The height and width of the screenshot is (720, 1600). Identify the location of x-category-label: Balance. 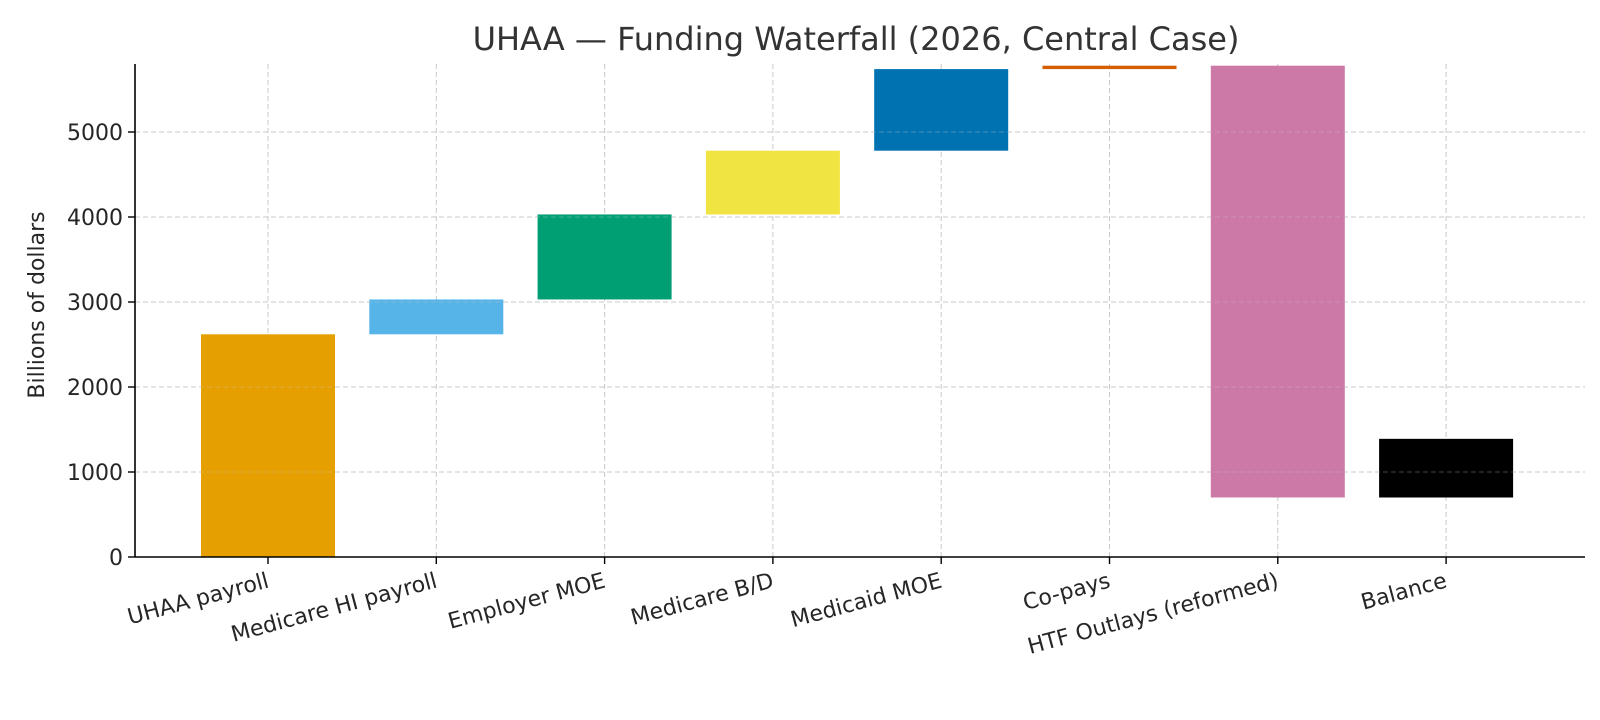
(1403, 592).